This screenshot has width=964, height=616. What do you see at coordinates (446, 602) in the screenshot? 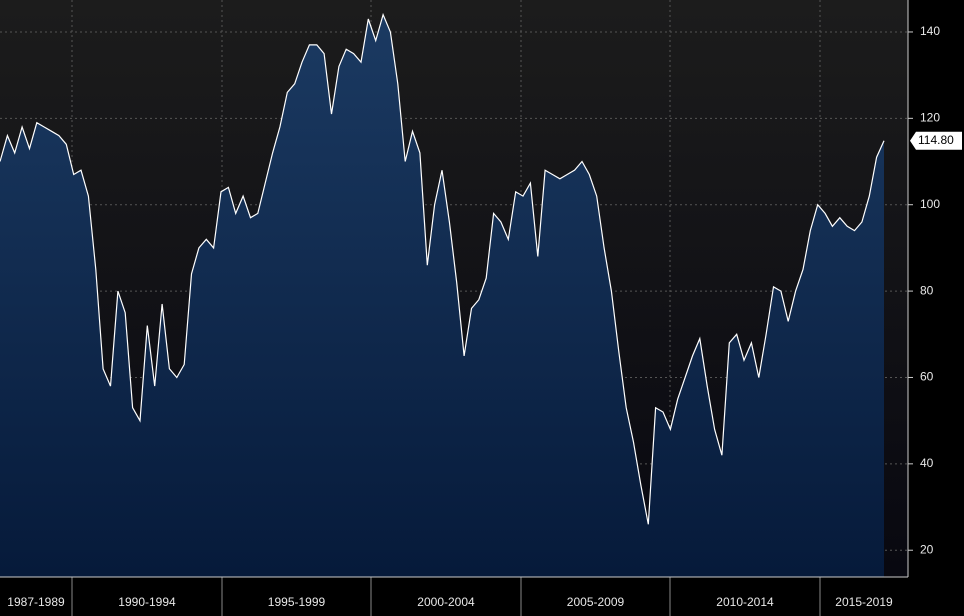
I see `x-tick-label: 2000-2004` at bounding box center [446, 602].